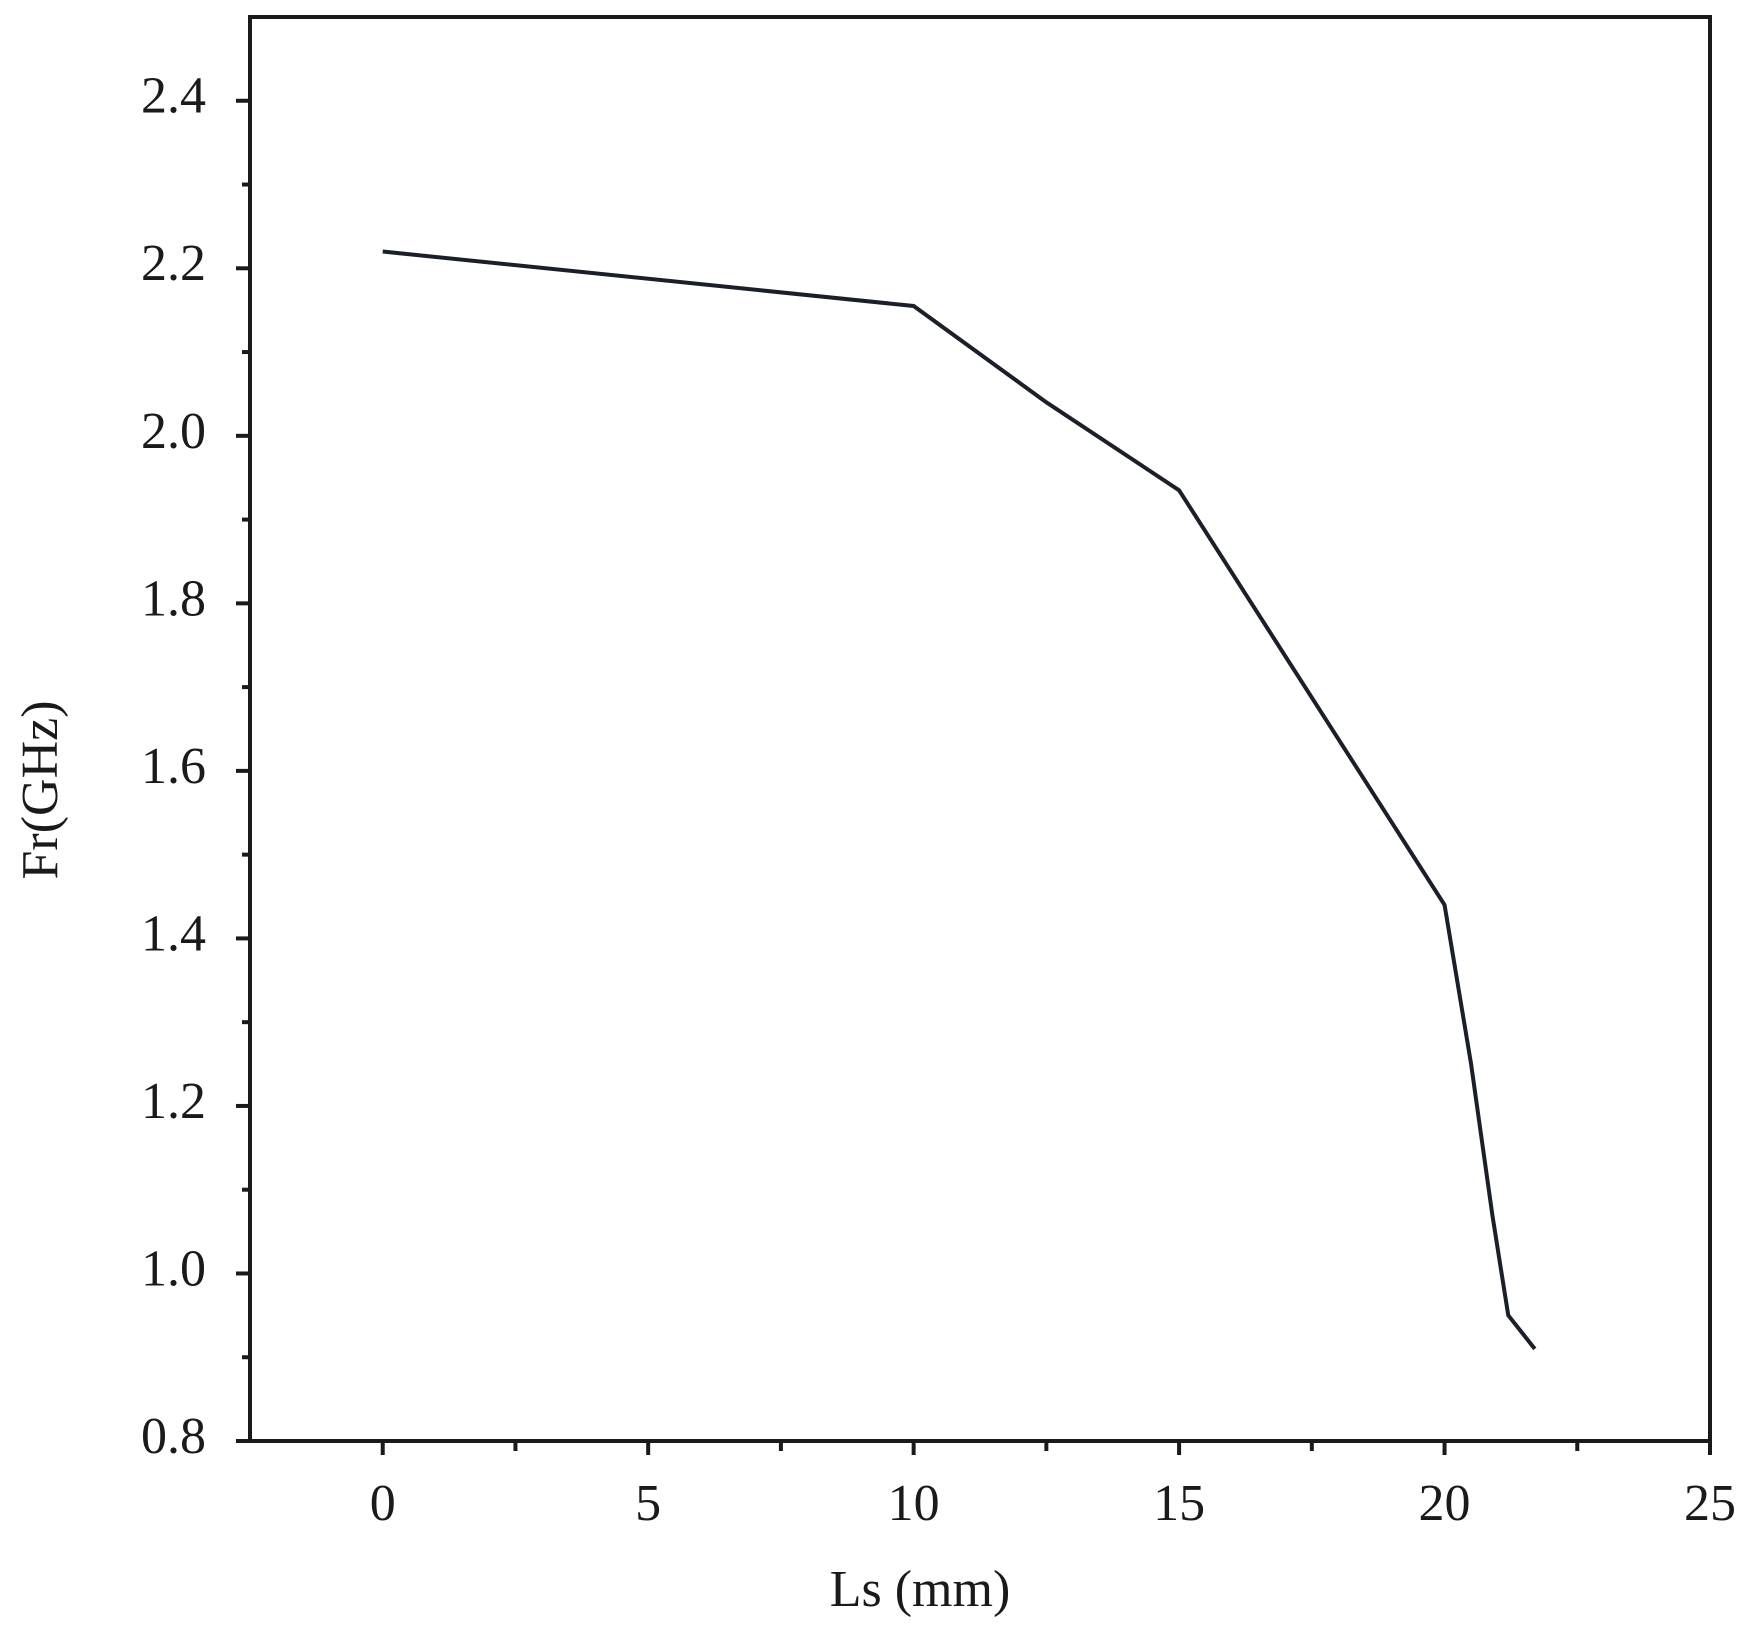 This screenshot has height=1636, width=1744. I want to click on y-tick-label: 1.4, so click(173, 933).